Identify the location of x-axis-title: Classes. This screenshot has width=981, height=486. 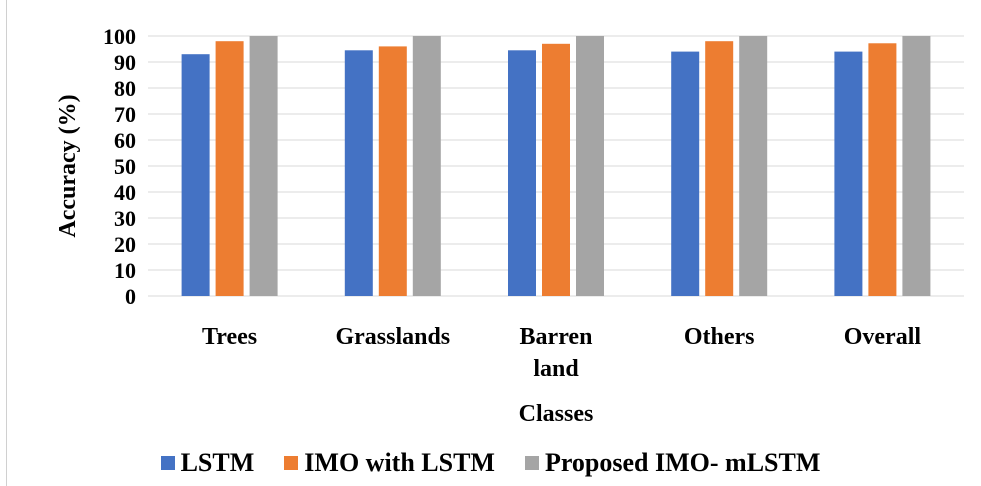
(556, 414).